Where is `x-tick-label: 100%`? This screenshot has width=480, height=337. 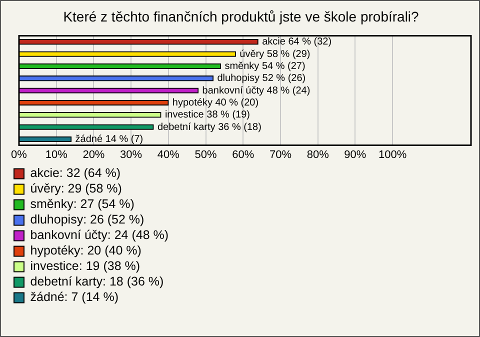
x-tick-label: 100% is located at coordinates (392, 154).